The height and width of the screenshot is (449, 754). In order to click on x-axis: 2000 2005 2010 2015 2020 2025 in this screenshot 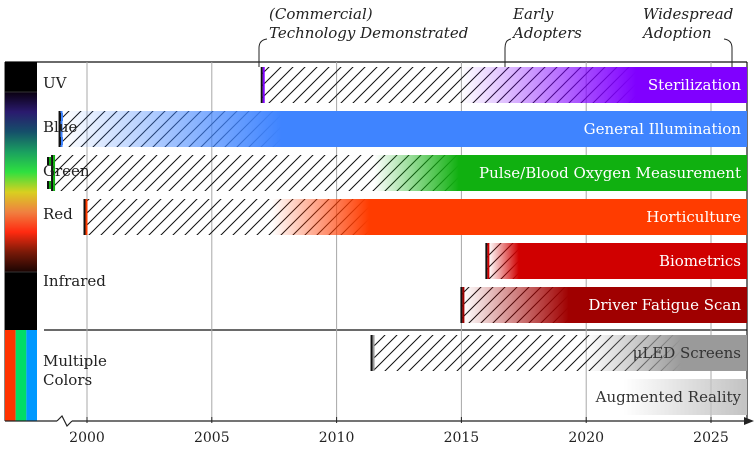, I will do `click(379, 430)`.